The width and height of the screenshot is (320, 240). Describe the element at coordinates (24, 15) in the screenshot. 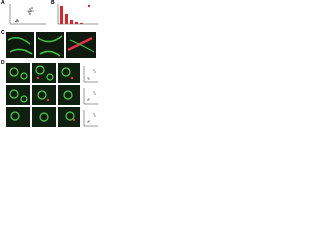

I see `scatter-points` at that location.